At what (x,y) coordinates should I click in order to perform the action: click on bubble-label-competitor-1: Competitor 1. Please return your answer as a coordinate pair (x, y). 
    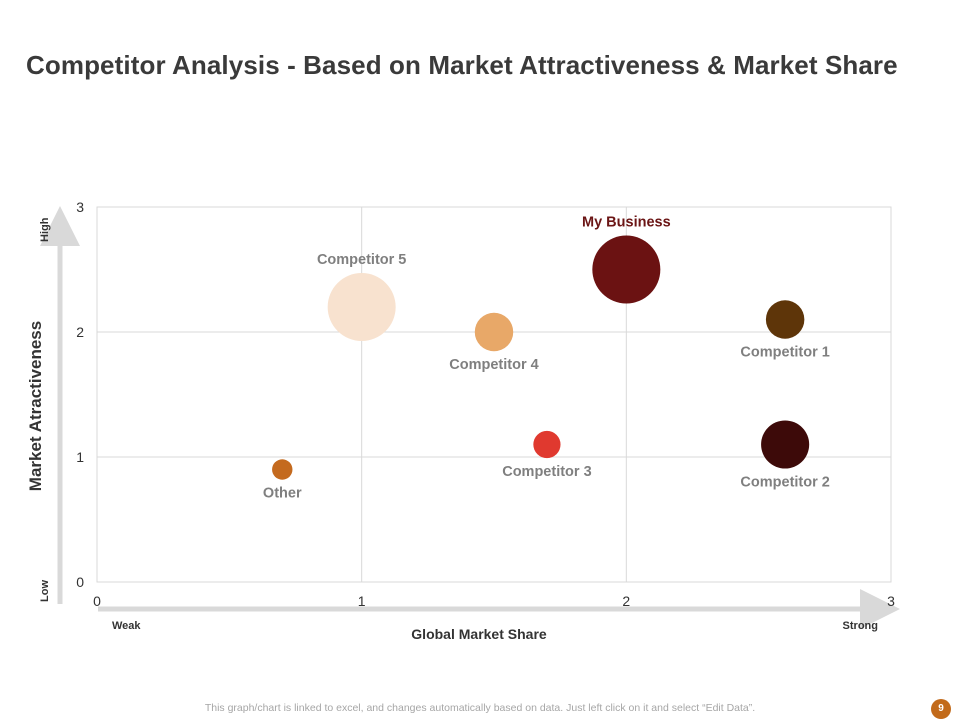
    Looking at the image, I should click on (784, 353).